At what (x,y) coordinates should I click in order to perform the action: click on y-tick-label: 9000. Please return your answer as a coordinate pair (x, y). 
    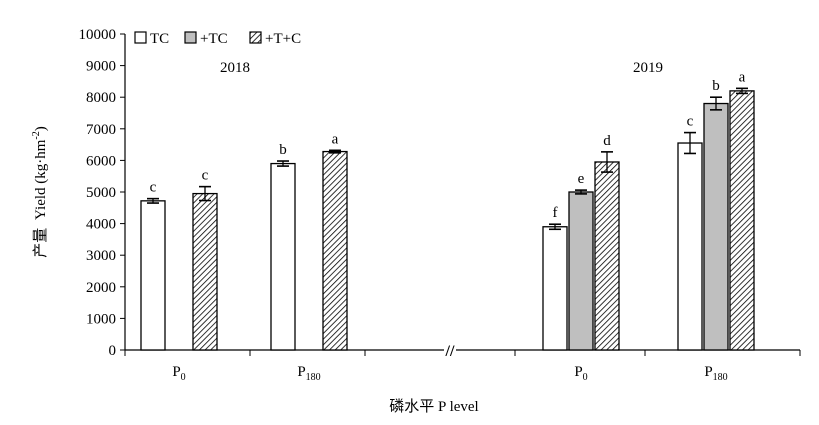
    Looking at the image, I should click on (101, 67).